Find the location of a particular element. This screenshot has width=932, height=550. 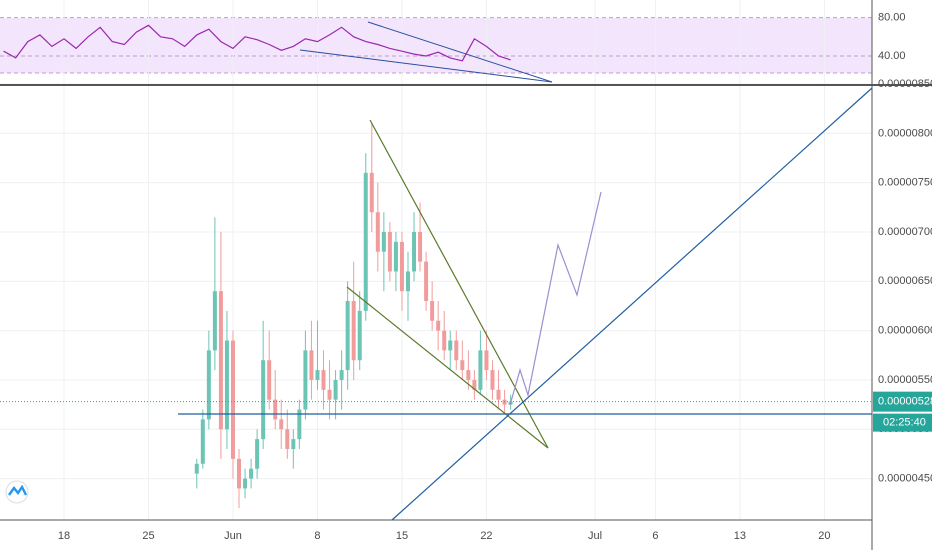

projection-path is located at coordinates (555, 298).